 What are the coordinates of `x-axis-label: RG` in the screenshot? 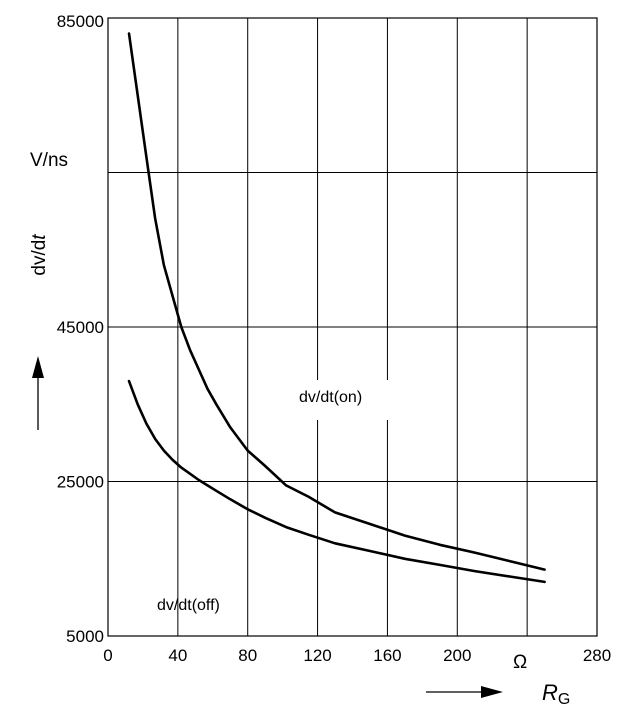 It's located at (556, 693).